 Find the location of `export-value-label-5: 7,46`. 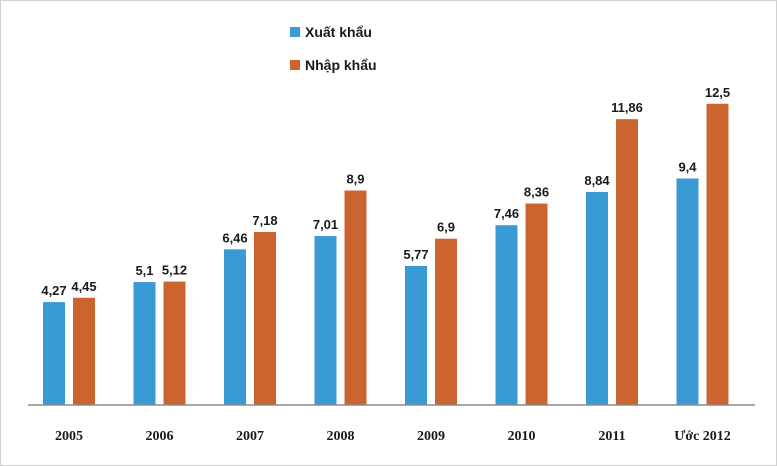

export-value-label-5: 7,46 is located at coordinates (506, 213).